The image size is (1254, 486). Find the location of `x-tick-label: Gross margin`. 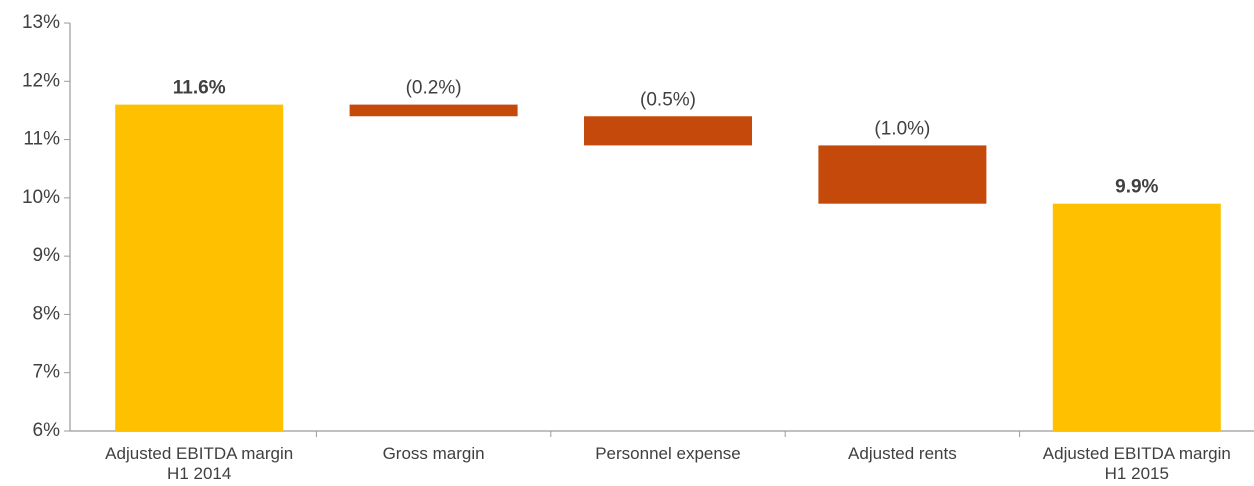

x-tick-label: Gross margin is located at coordinates (434, 453).